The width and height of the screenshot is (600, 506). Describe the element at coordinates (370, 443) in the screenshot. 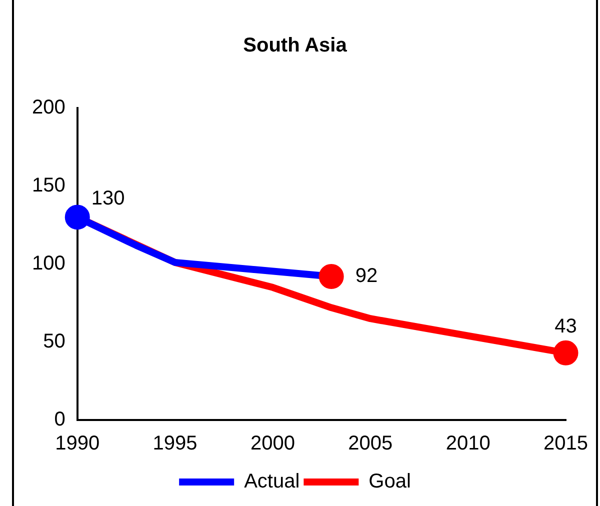

I see `x-tick-label: 2005` at that location.